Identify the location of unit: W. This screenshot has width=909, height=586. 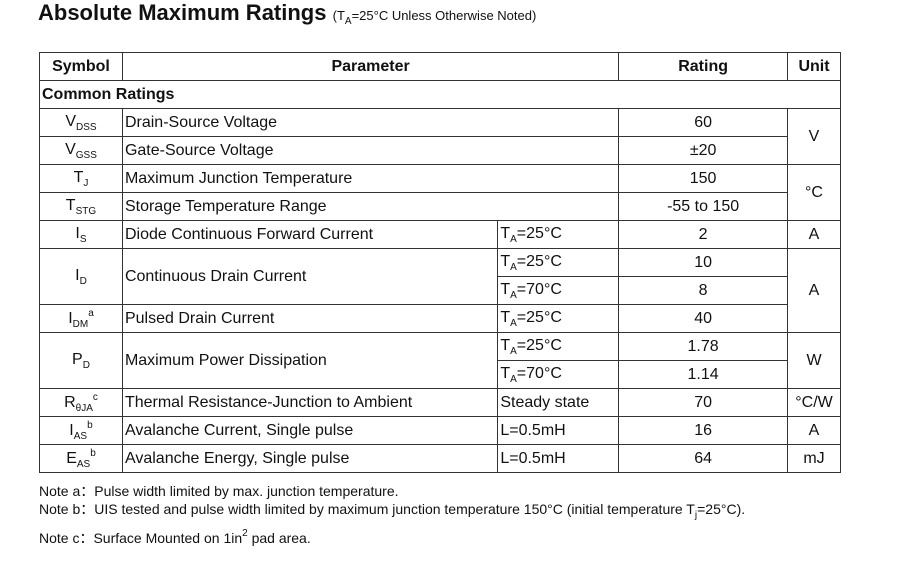
(814, 360).